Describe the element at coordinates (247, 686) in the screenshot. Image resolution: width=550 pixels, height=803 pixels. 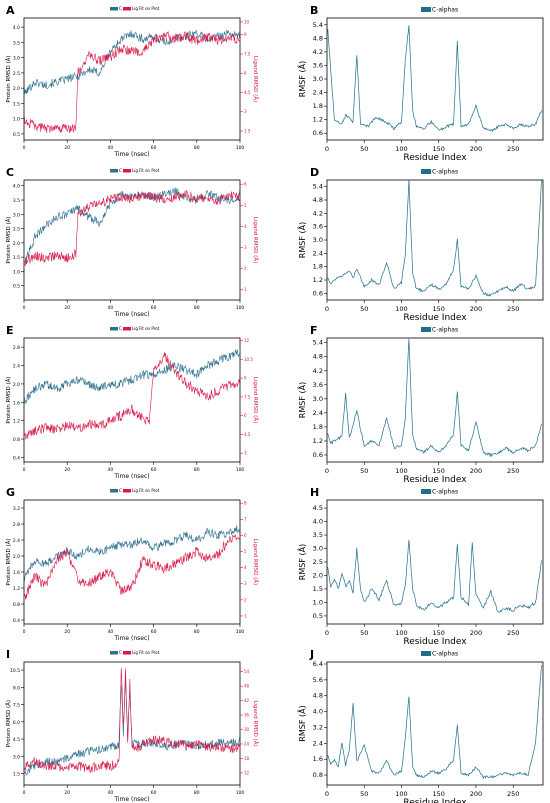
I see `y2-tick-label: 48` at that location.